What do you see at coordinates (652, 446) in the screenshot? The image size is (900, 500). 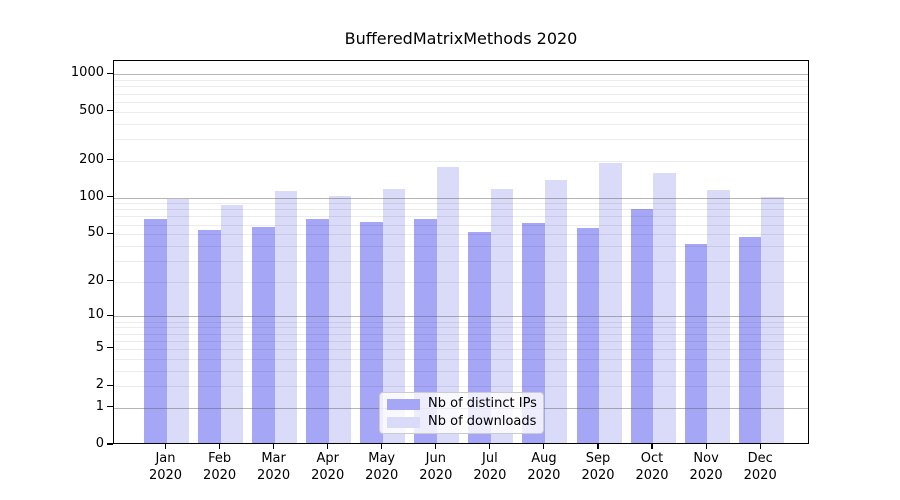 I see `x-tick-mark-oct` at bounding box center [652, 446].